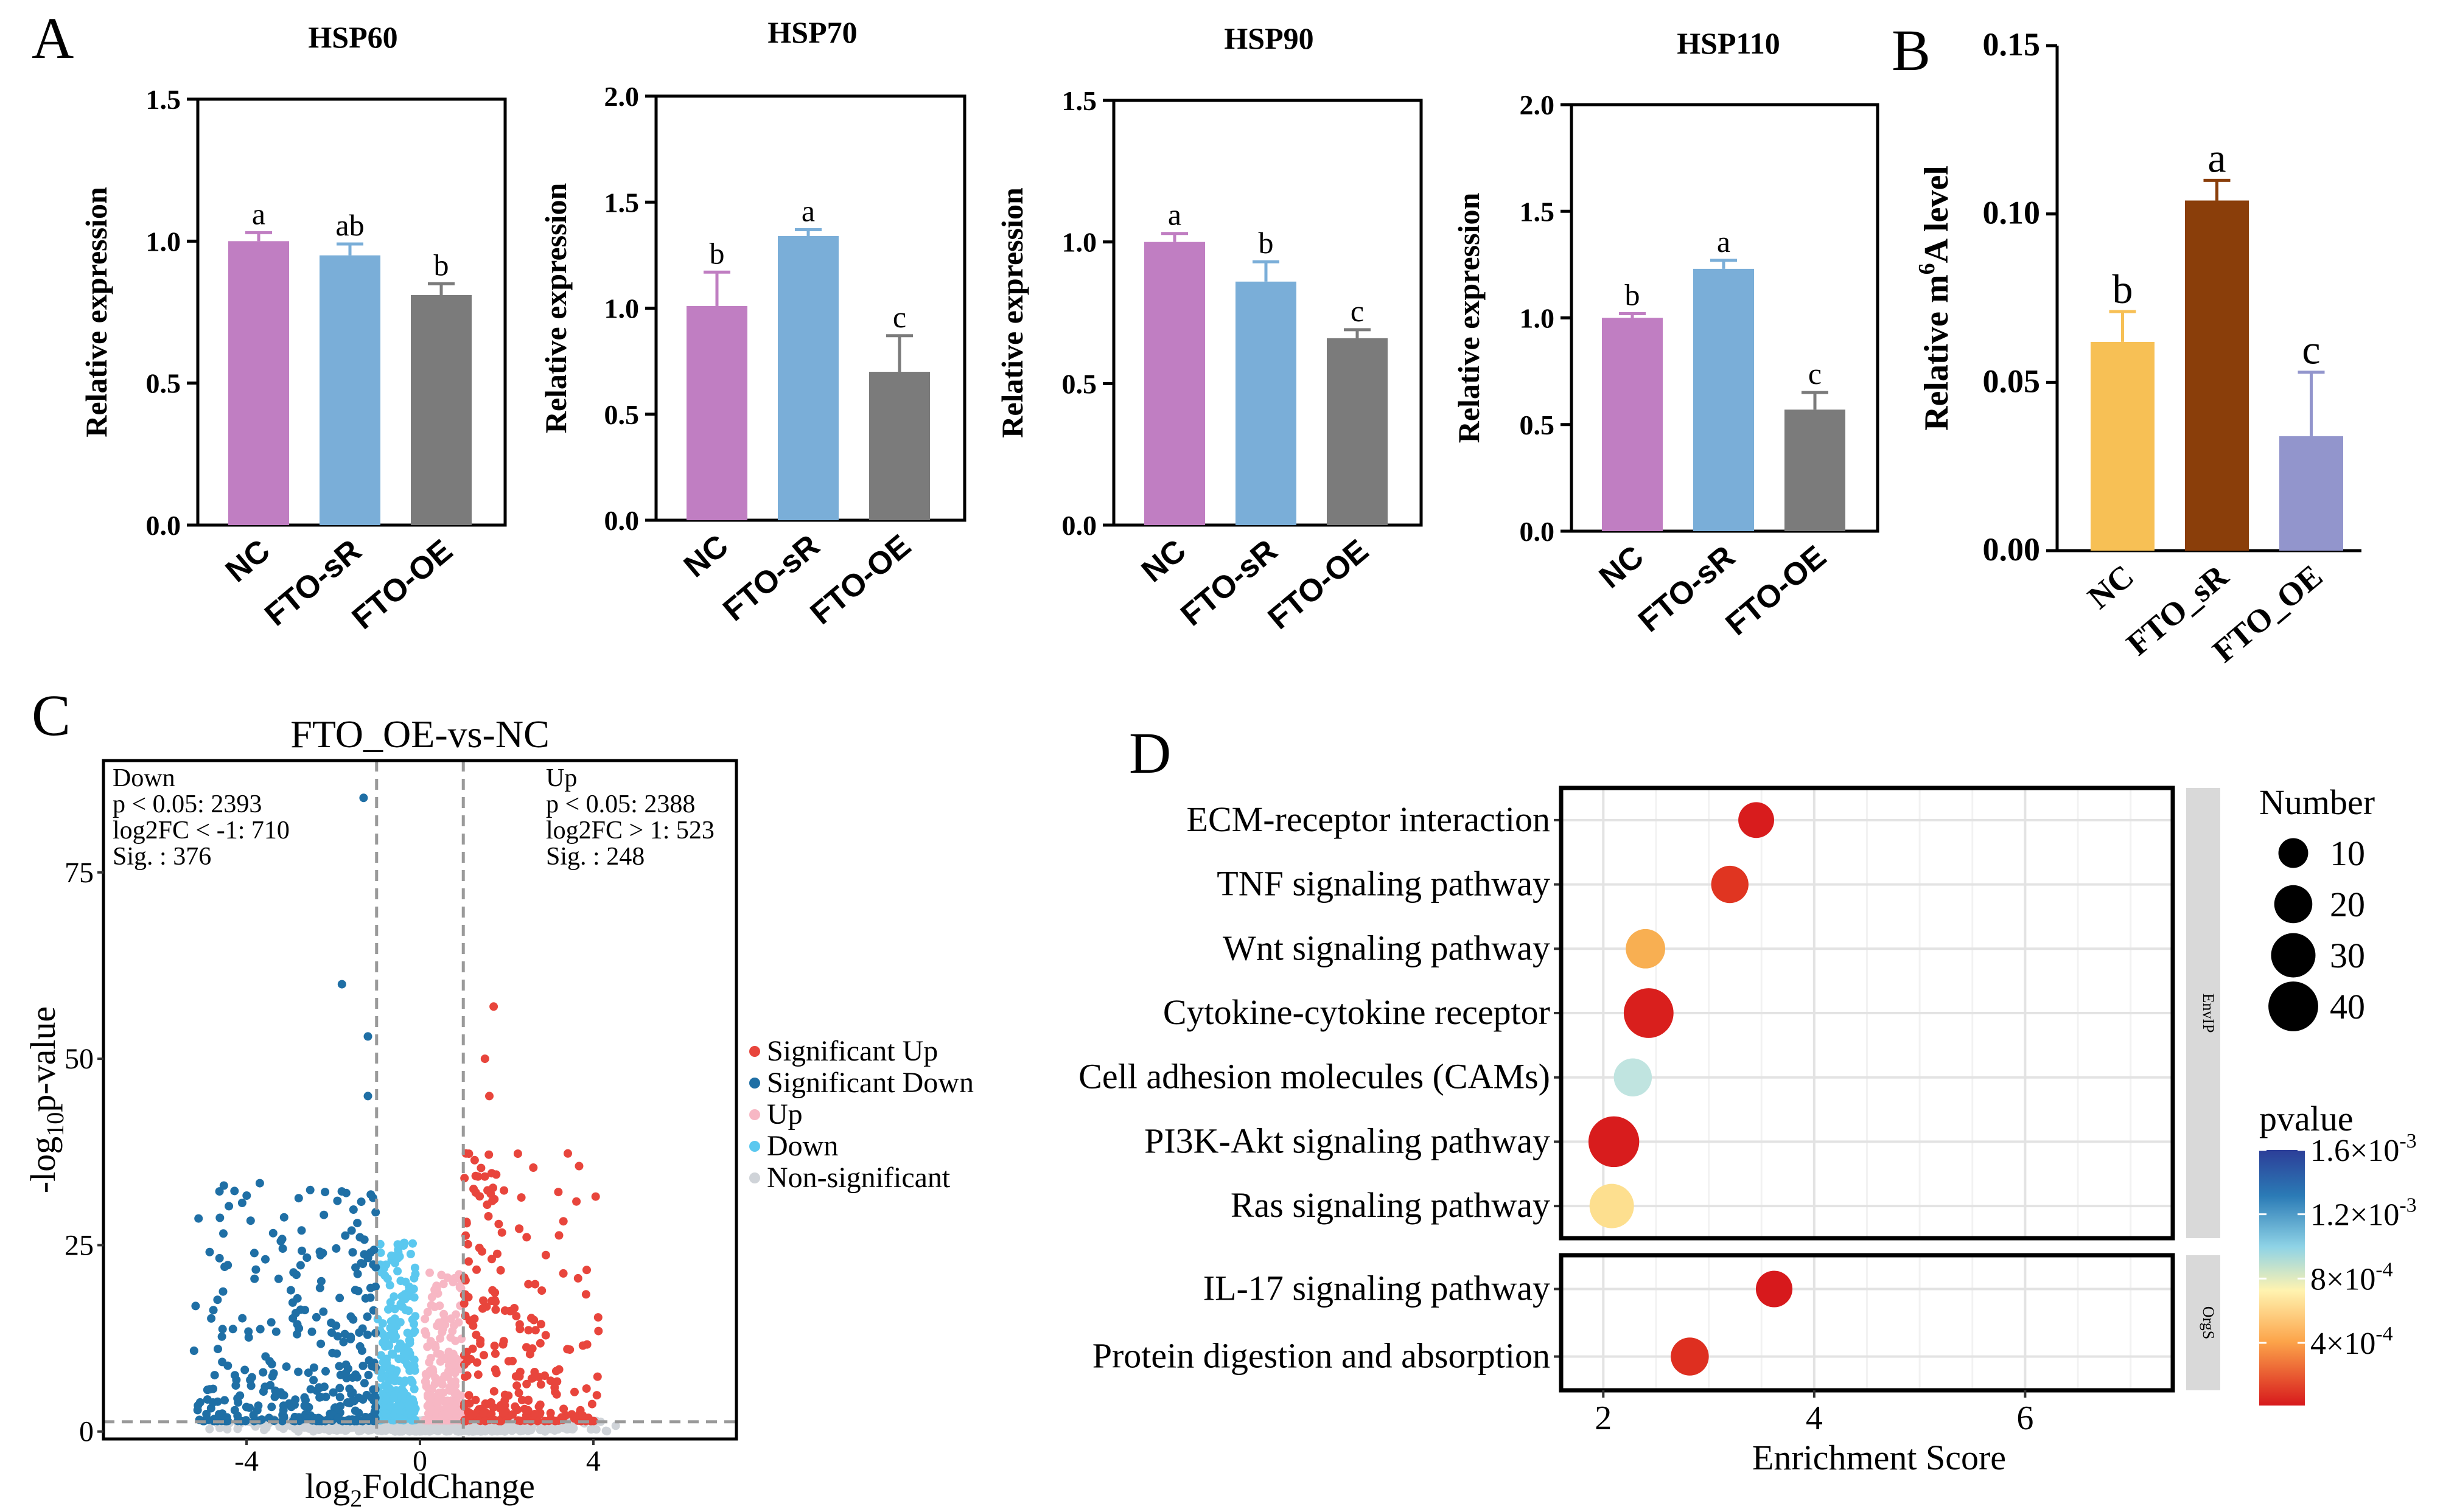 The height and width of the screenshot is (1512, 2443). I want to click on size-legend-key, so click(2293, 955).